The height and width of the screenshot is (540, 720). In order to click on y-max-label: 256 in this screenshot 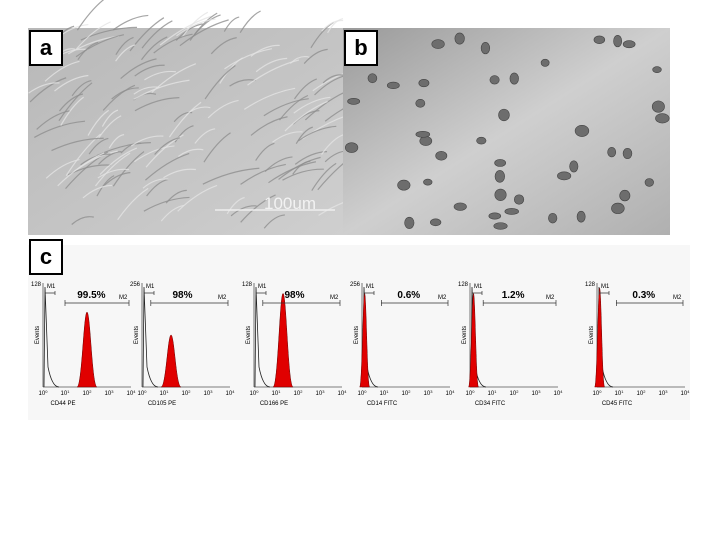, I will do `click(355, 285)`.